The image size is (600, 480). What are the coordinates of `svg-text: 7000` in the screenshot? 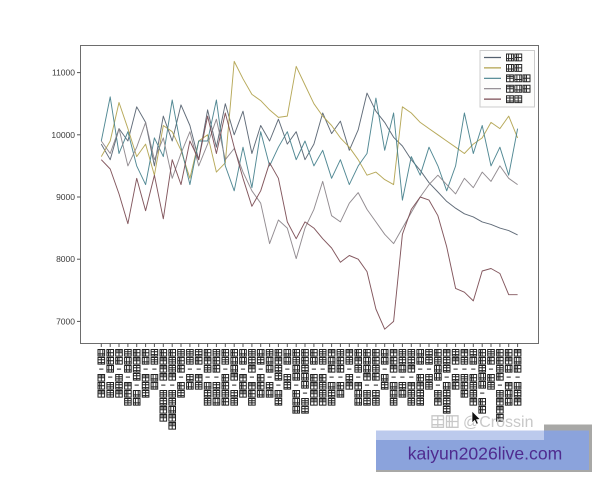 It's located at (65, 321).